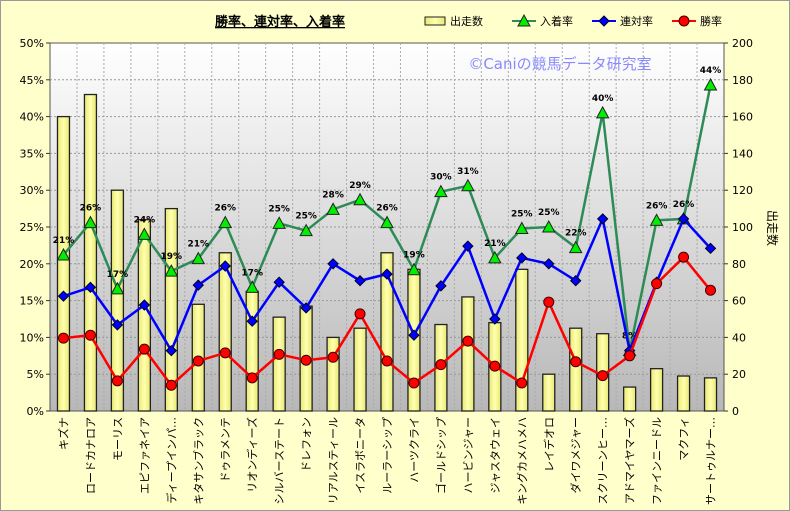 The image size is (790, 511). Describe the element at coordinates (117, 300) in the screenshot. I see `bar-モーリス` at that location.